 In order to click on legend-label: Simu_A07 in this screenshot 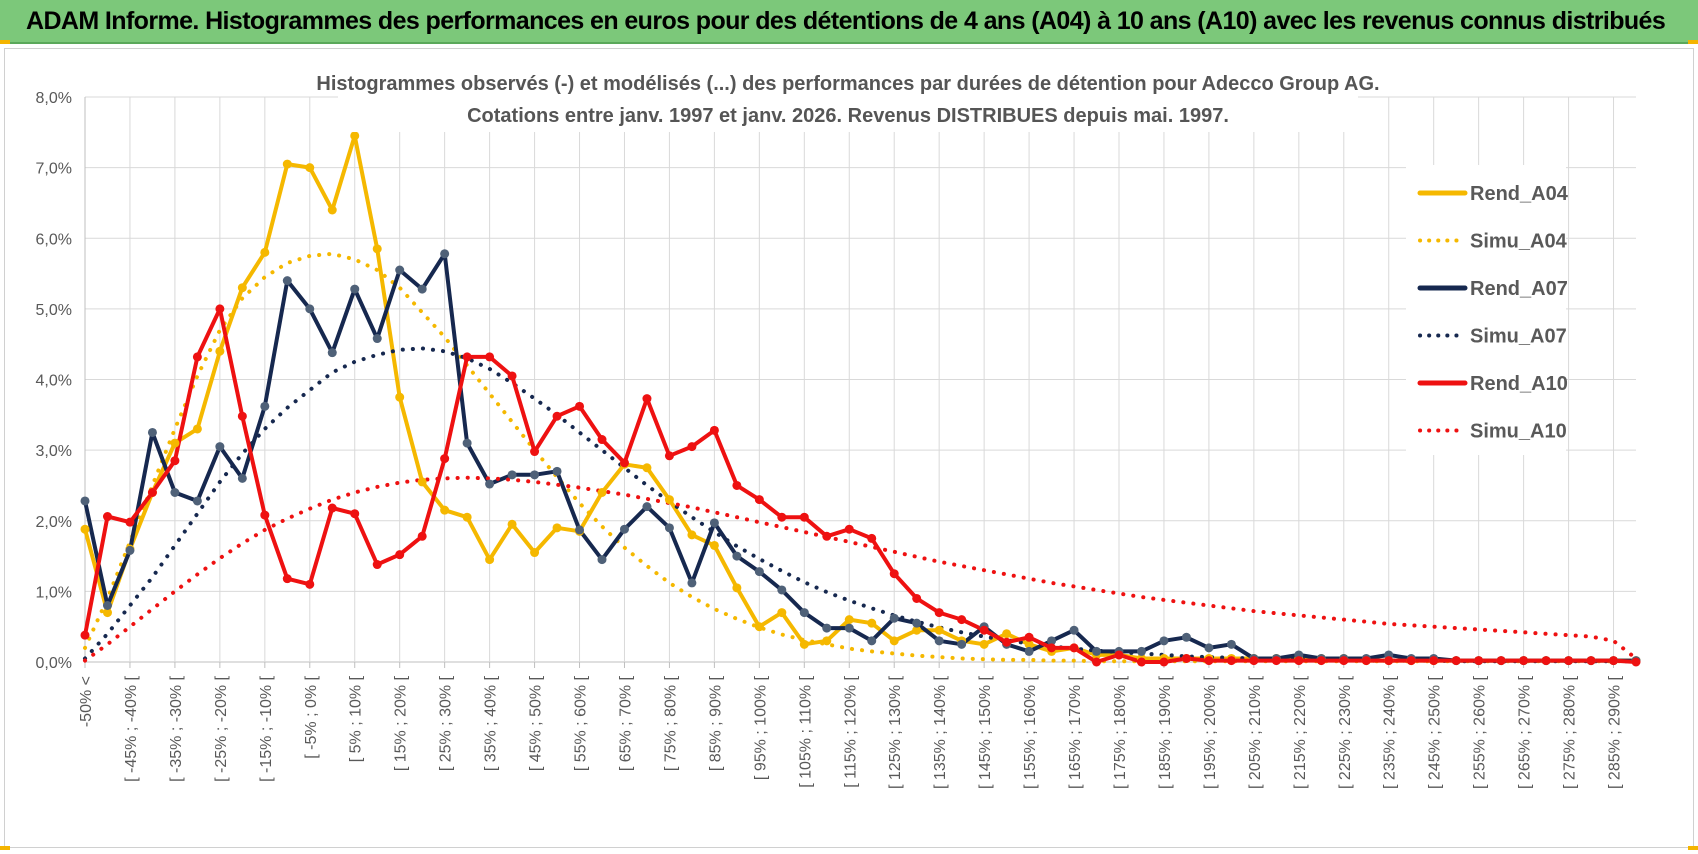, I will do `click(1518, 337)`.